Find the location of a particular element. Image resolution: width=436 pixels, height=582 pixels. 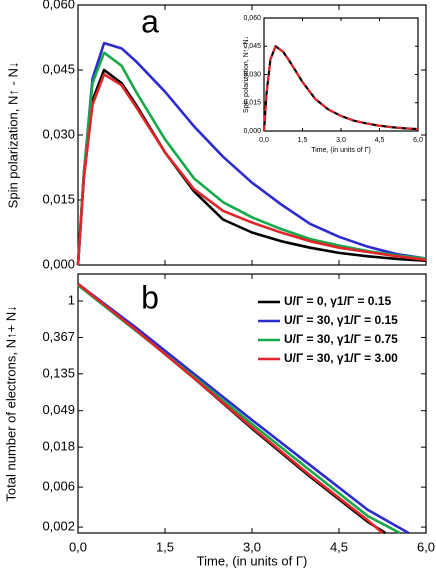

y-tick-label: 0,049 is located at coordinates (58, 409).